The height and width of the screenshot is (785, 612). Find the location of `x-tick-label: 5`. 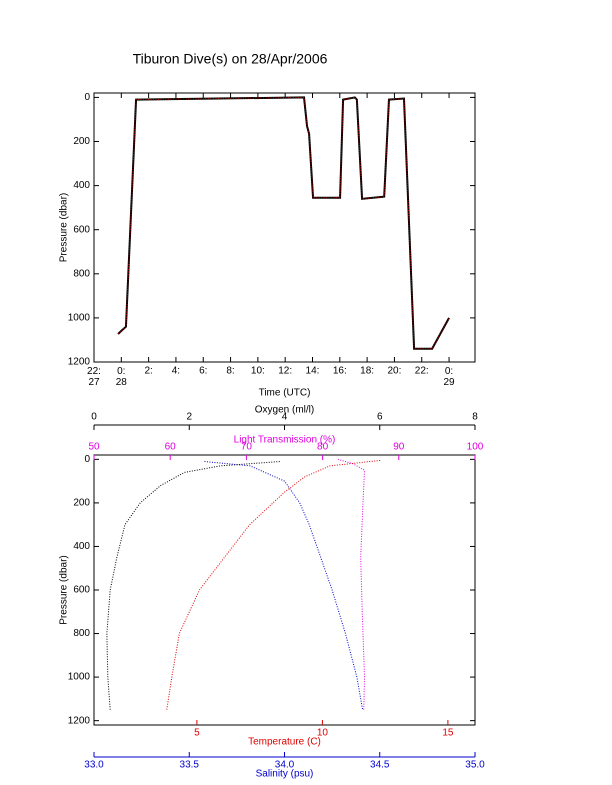

x-tick-label: 5 is located at coordinates (197, 733).